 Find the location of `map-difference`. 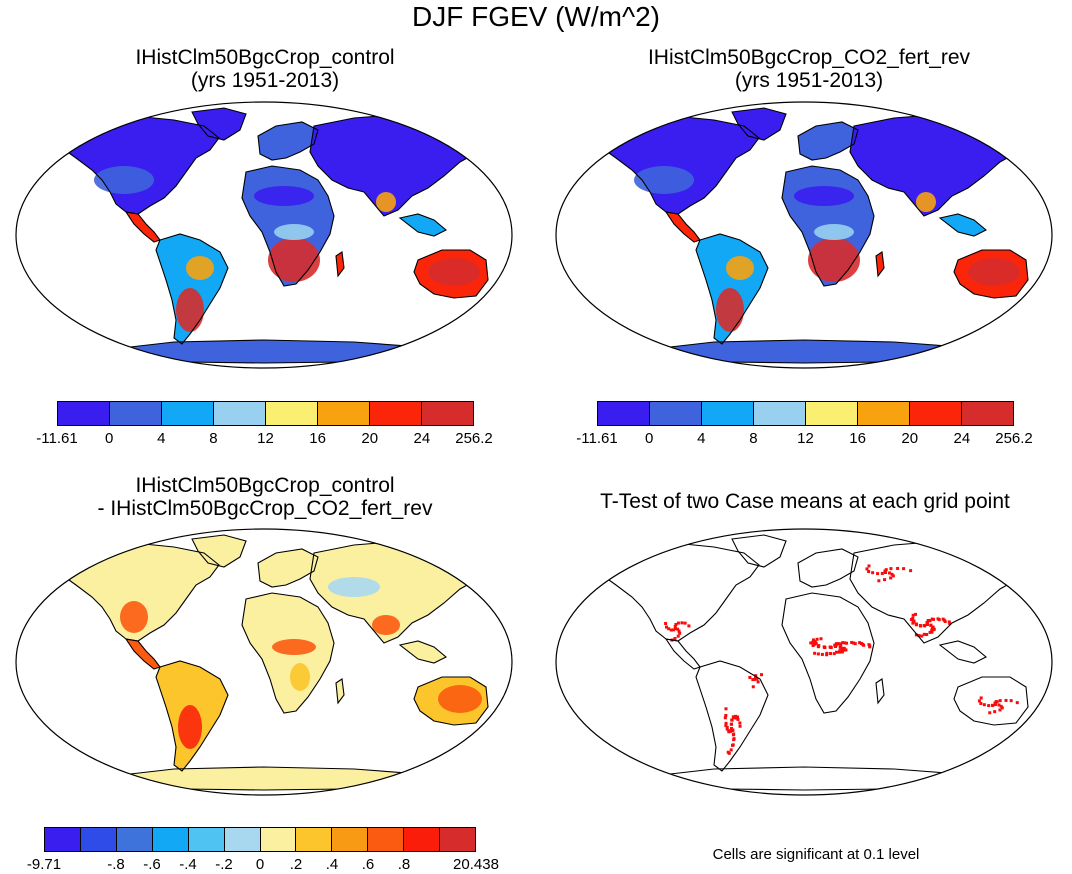

map-difference is located at coordinates (264, 662).